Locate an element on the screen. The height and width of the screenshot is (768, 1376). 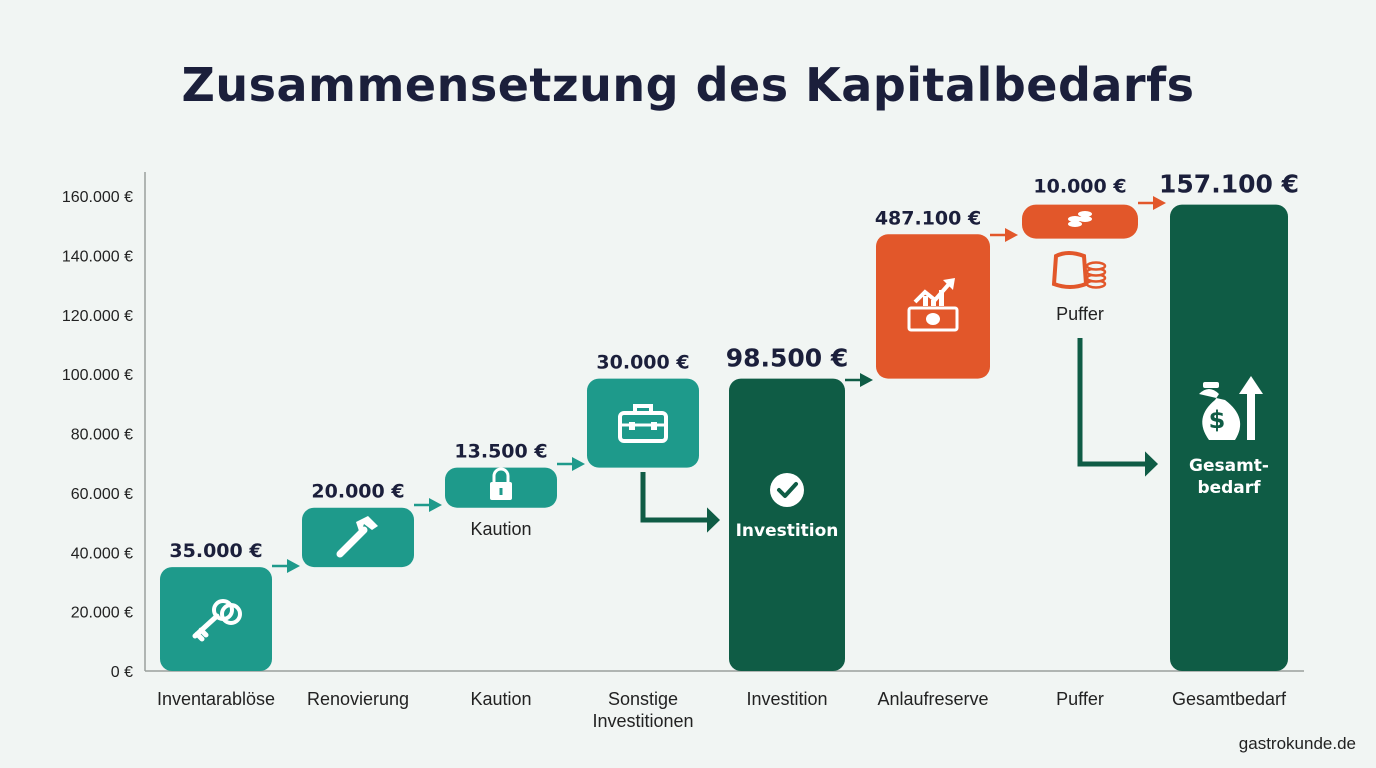
bend-arrow-to-investition is located at coordinates (680, 502).